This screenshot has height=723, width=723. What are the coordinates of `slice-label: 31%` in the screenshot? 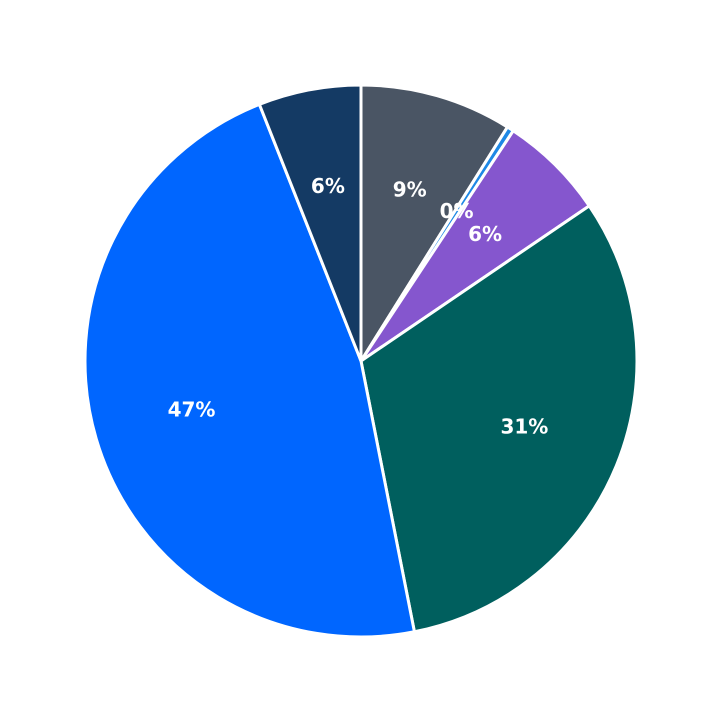 It's located at (524, 427).